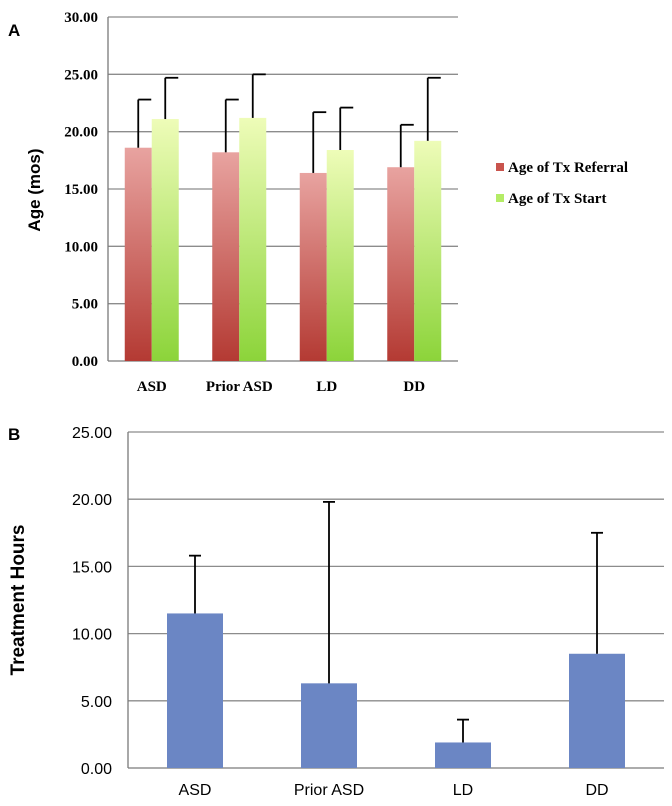 The width and height of the screenshot is (672, 806). Describe the element at coordinates (85, 305) in the screenshot. I see `chart-a-y-tick-label: 5.00` at that location.